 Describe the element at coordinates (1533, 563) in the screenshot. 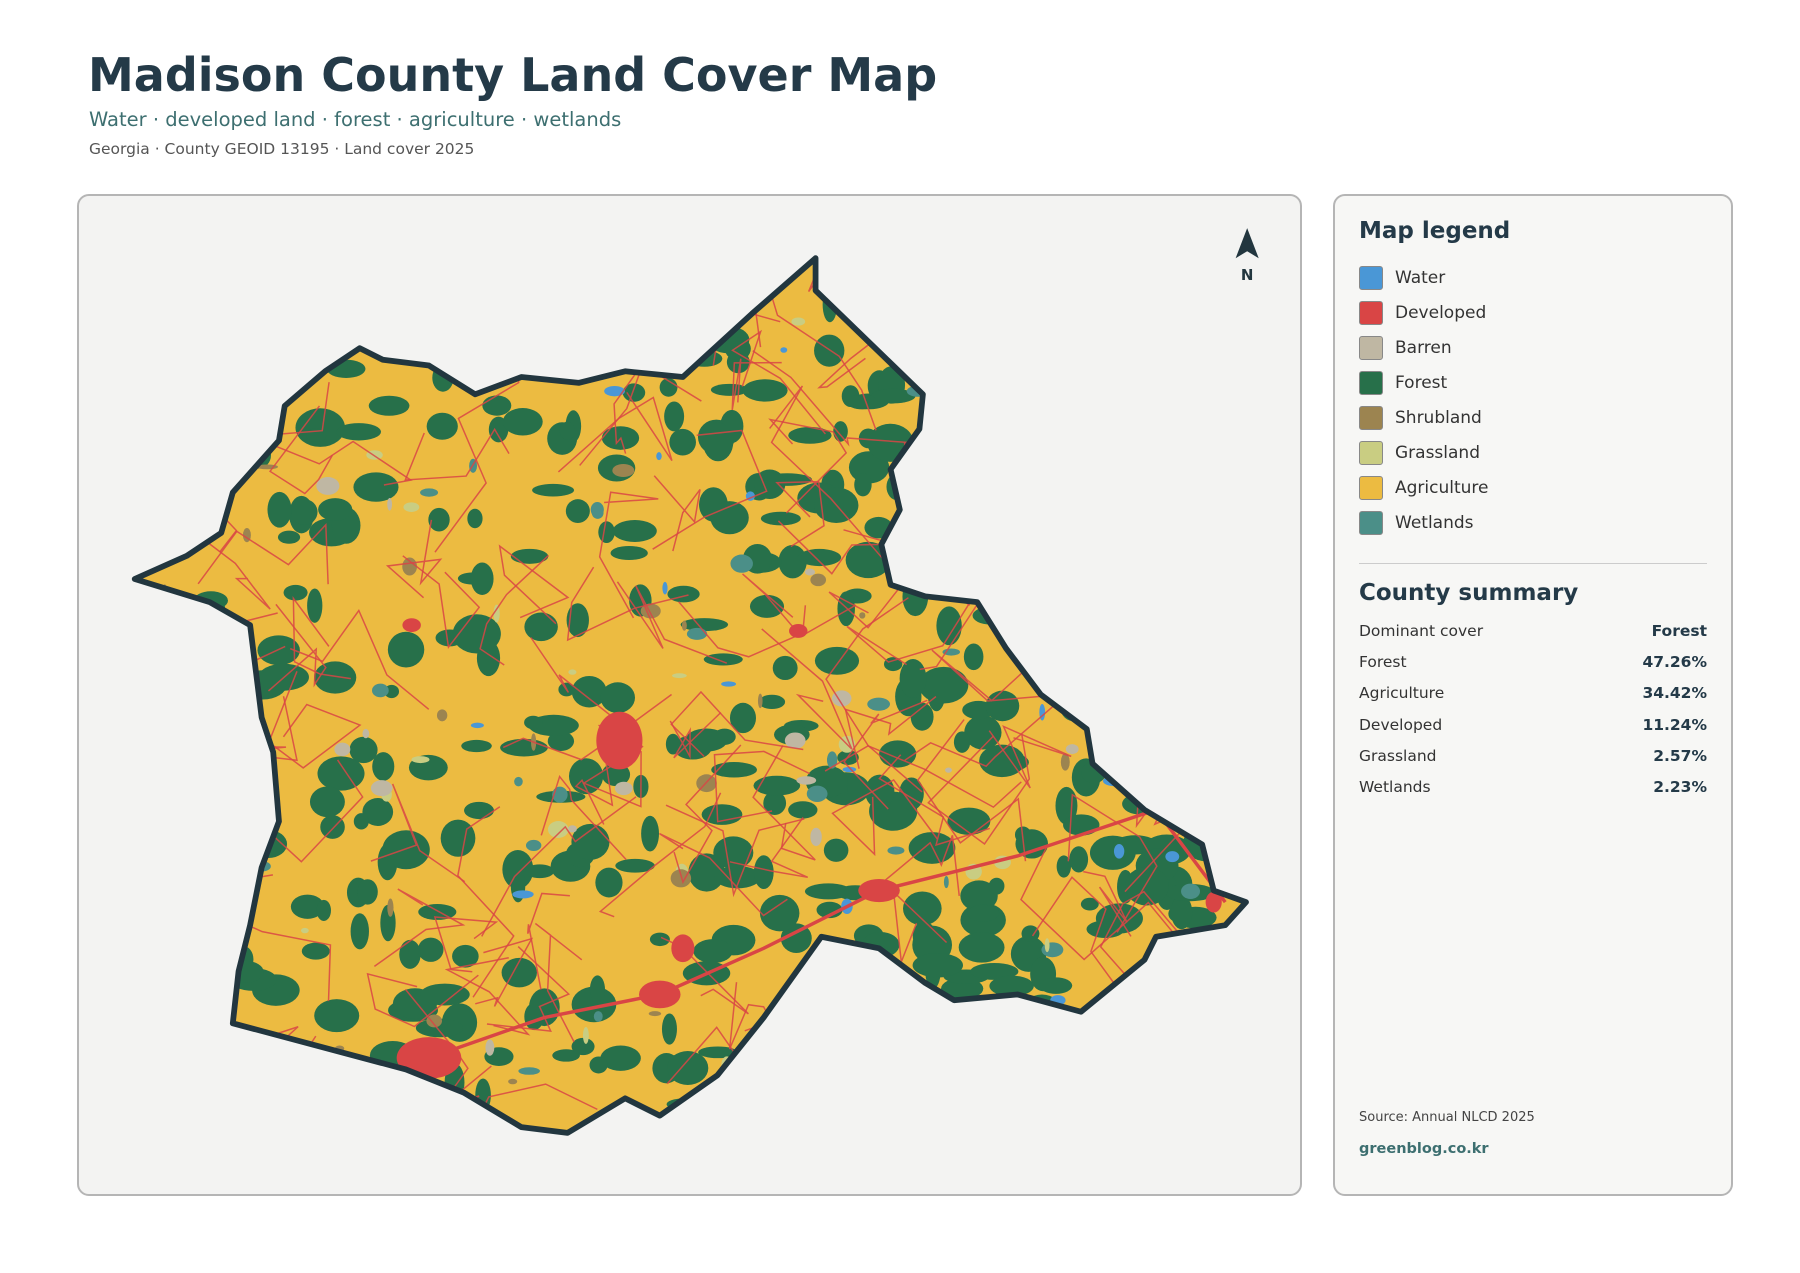

I see `divider` at that location.